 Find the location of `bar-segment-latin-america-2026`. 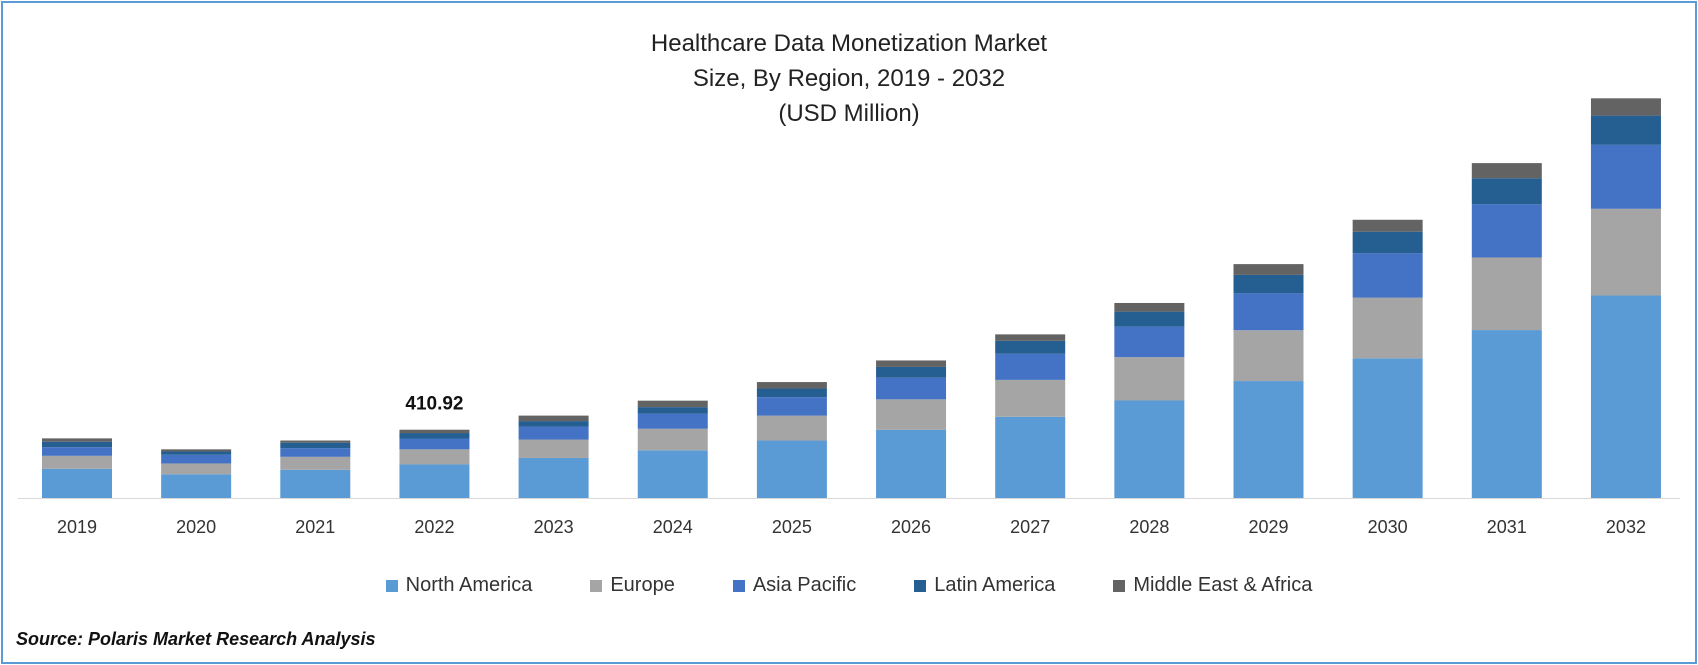

bar-segment-latin-america-2026 is located at coordinates (911, 372).